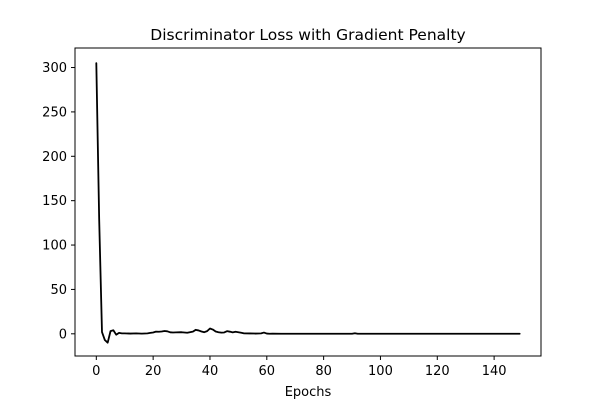  What do you see at coordinates (307, 35) in the screenshot?
I see `chart-title: Discriminator Loss with Gradient Penalty` at bounding box center [307, 35].